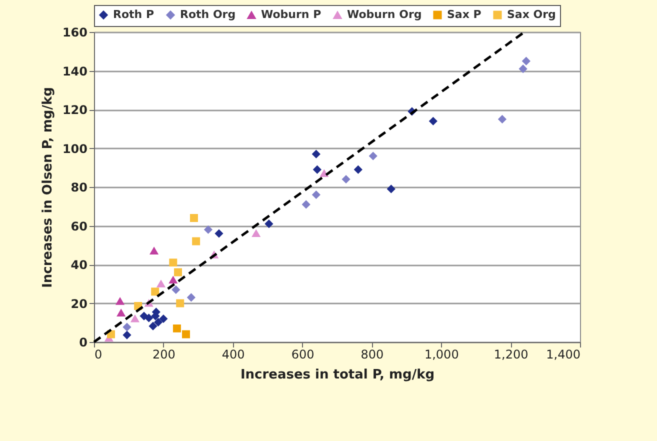 The image size is (657, 441). I want to click on x-tick-label: 400, so click(233, 355).